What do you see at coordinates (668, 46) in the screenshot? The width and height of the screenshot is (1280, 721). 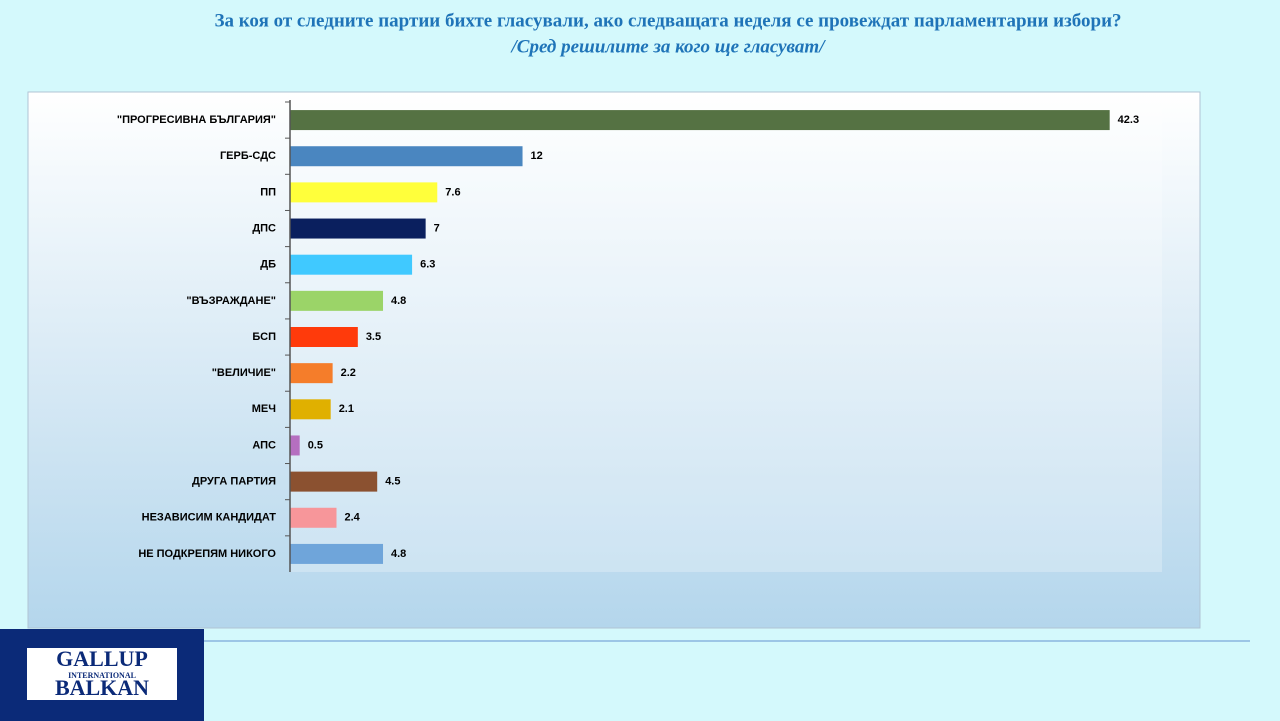 I see `chart-subtitle: /Сред решилите за кого ще гласуват/` at bounding box center [668, 46].